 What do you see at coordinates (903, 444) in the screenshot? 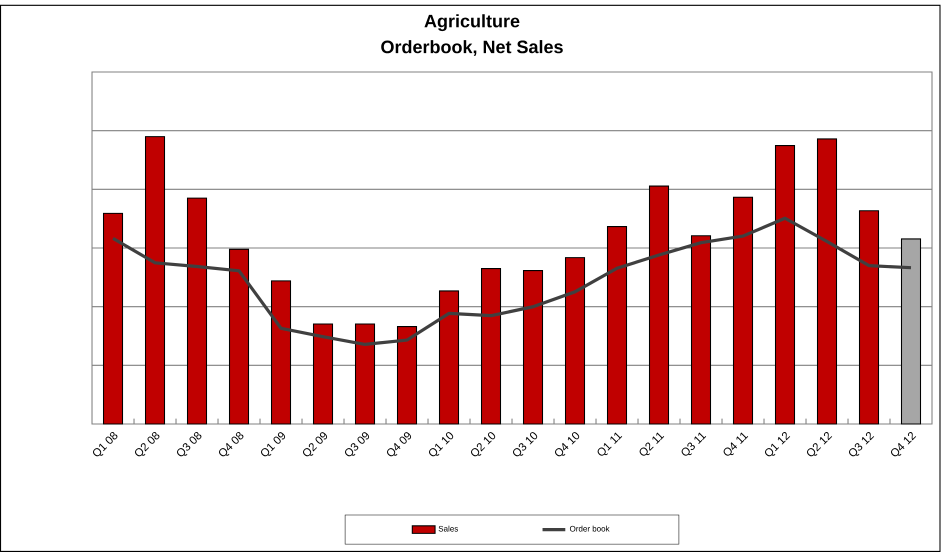
I see `x-tick-label: Q4 12` at bounding box center [903, 444].